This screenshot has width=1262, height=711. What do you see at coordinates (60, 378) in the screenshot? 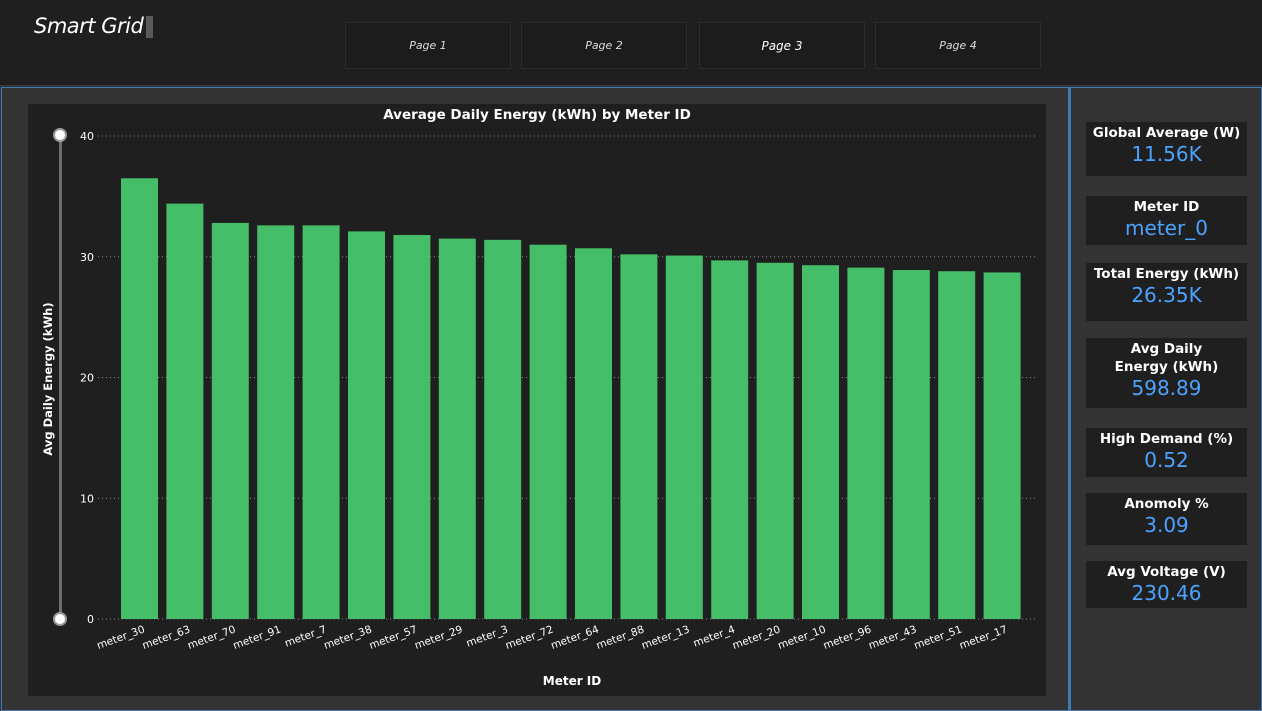
I see `y-range-slider-track` at bounding box center [60, 378].